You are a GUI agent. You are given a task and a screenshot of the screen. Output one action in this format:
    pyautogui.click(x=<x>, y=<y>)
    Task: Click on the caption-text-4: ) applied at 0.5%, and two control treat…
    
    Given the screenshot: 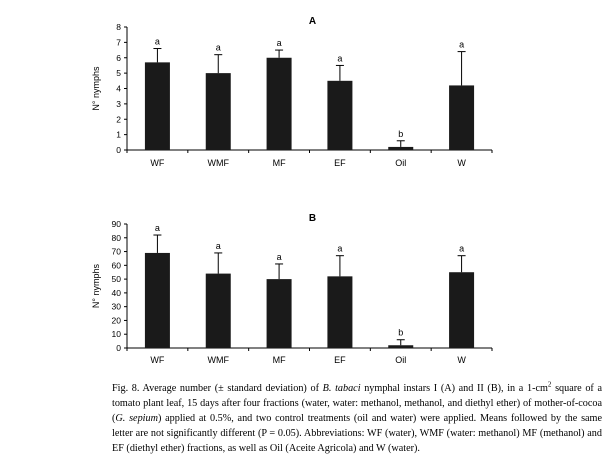 What is the action you would take?
    pyautogui.click(x=357, y=433)
    